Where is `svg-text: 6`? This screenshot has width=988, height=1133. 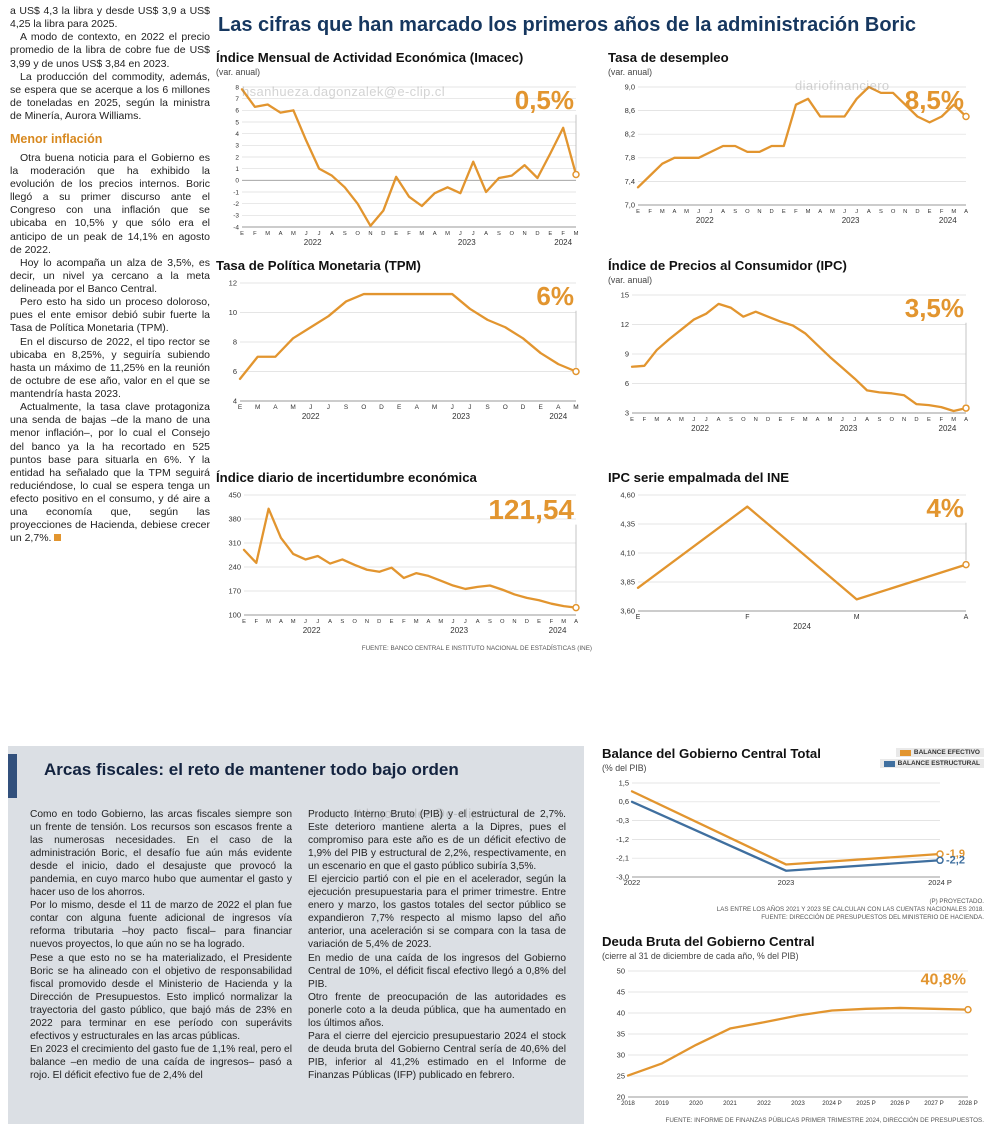 svg-text: 6 is located at coordinates (237, 111).